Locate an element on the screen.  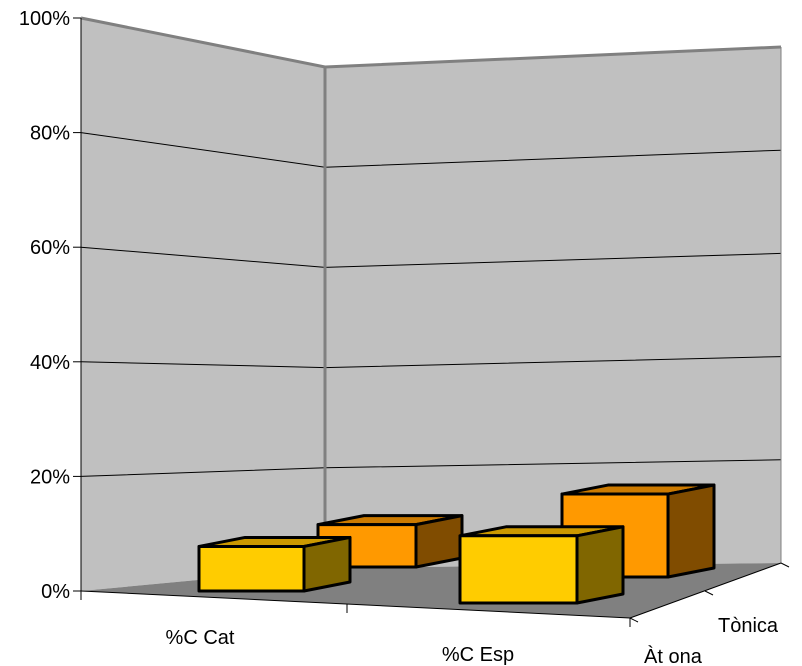
bars is located at coordinates (456, 544).